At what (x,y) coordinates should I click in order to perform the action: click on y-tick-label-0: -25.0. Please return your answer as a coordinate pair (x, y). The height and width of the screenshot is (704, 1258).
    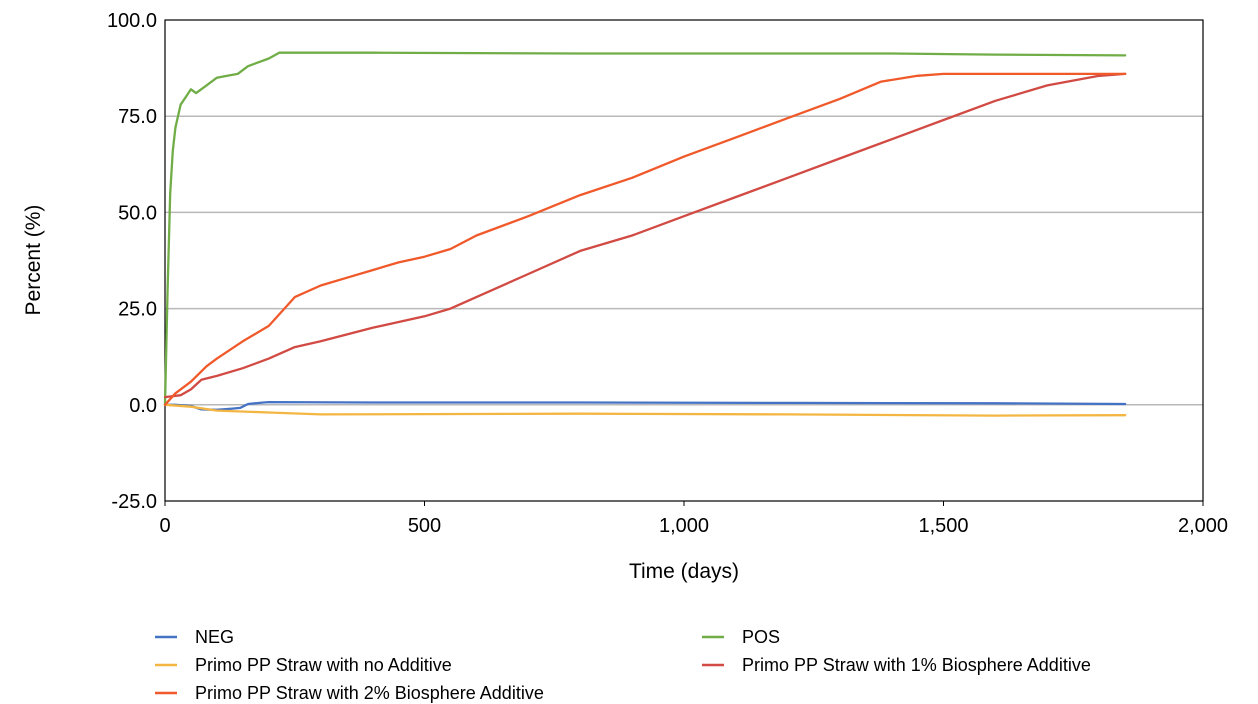
    Looking at the image, I should click on (134, 502).